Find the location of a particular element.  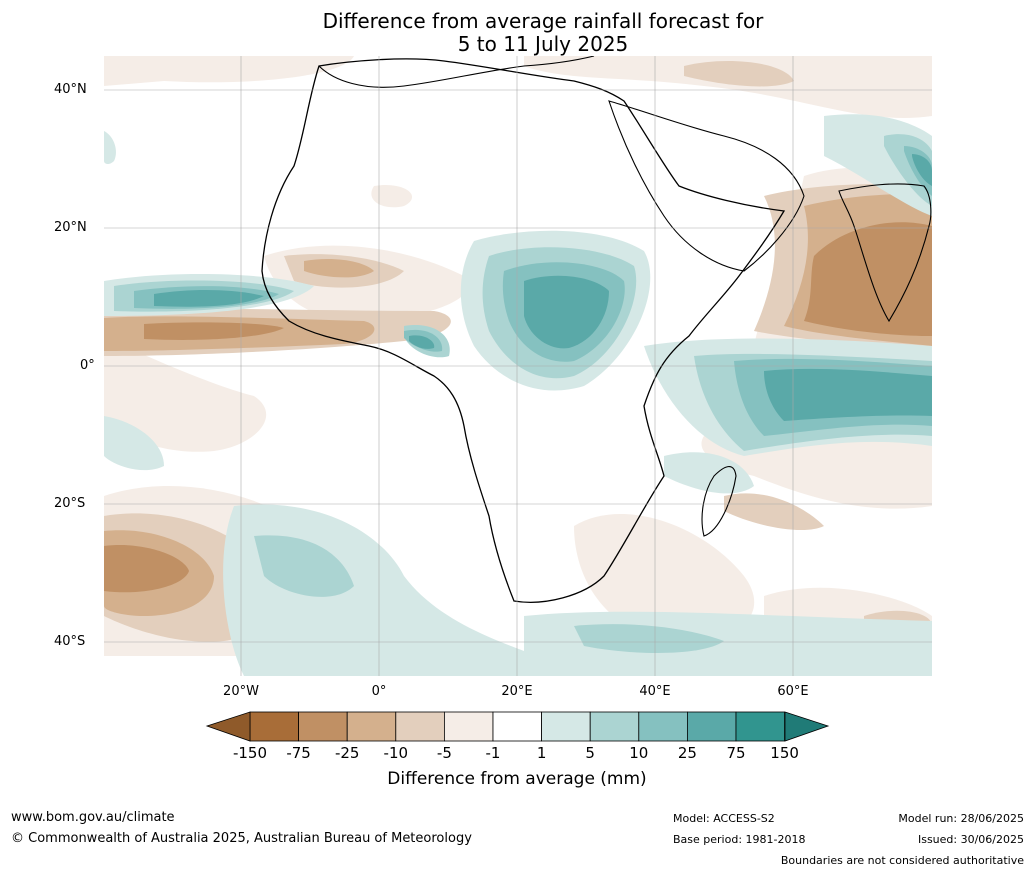

colorbar-tick-label: 150 is located at coordinates (784, 753).